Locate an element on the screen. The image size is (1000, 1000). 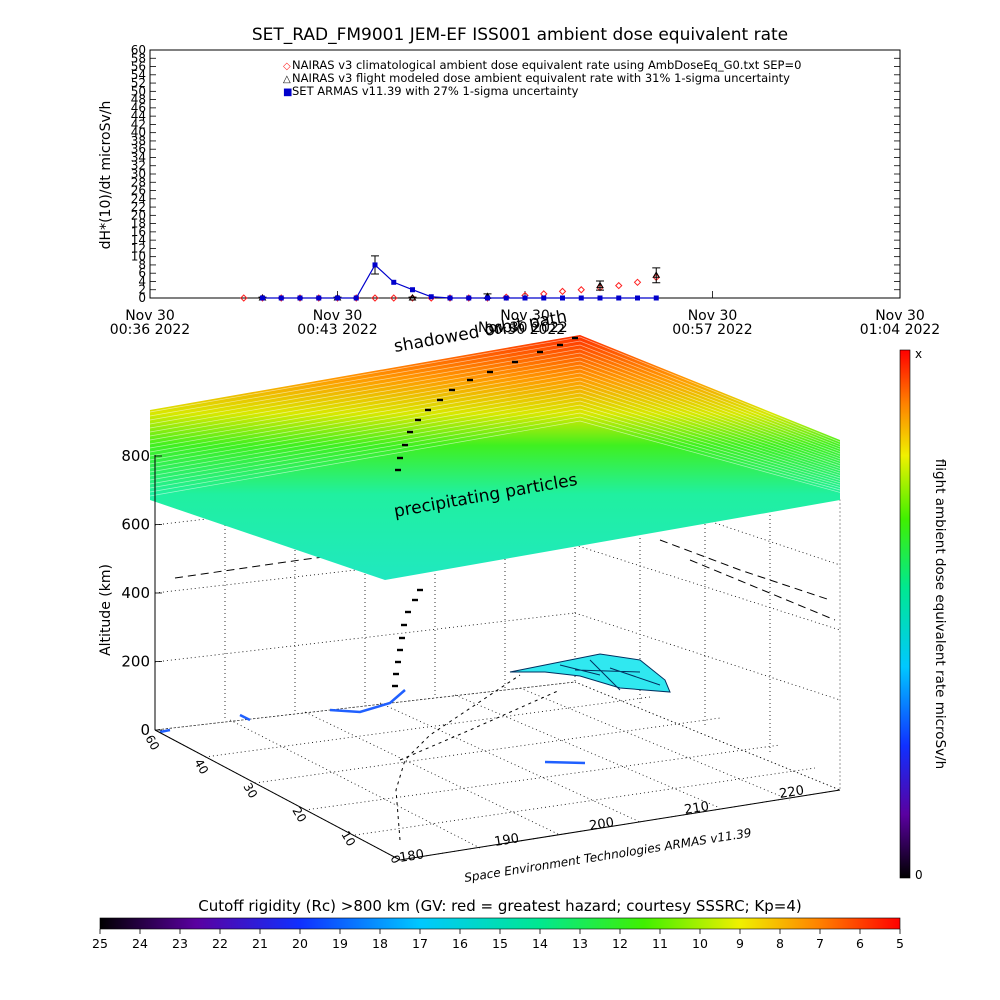
y-tick-label: 28 is located at coordinates (138, 182).